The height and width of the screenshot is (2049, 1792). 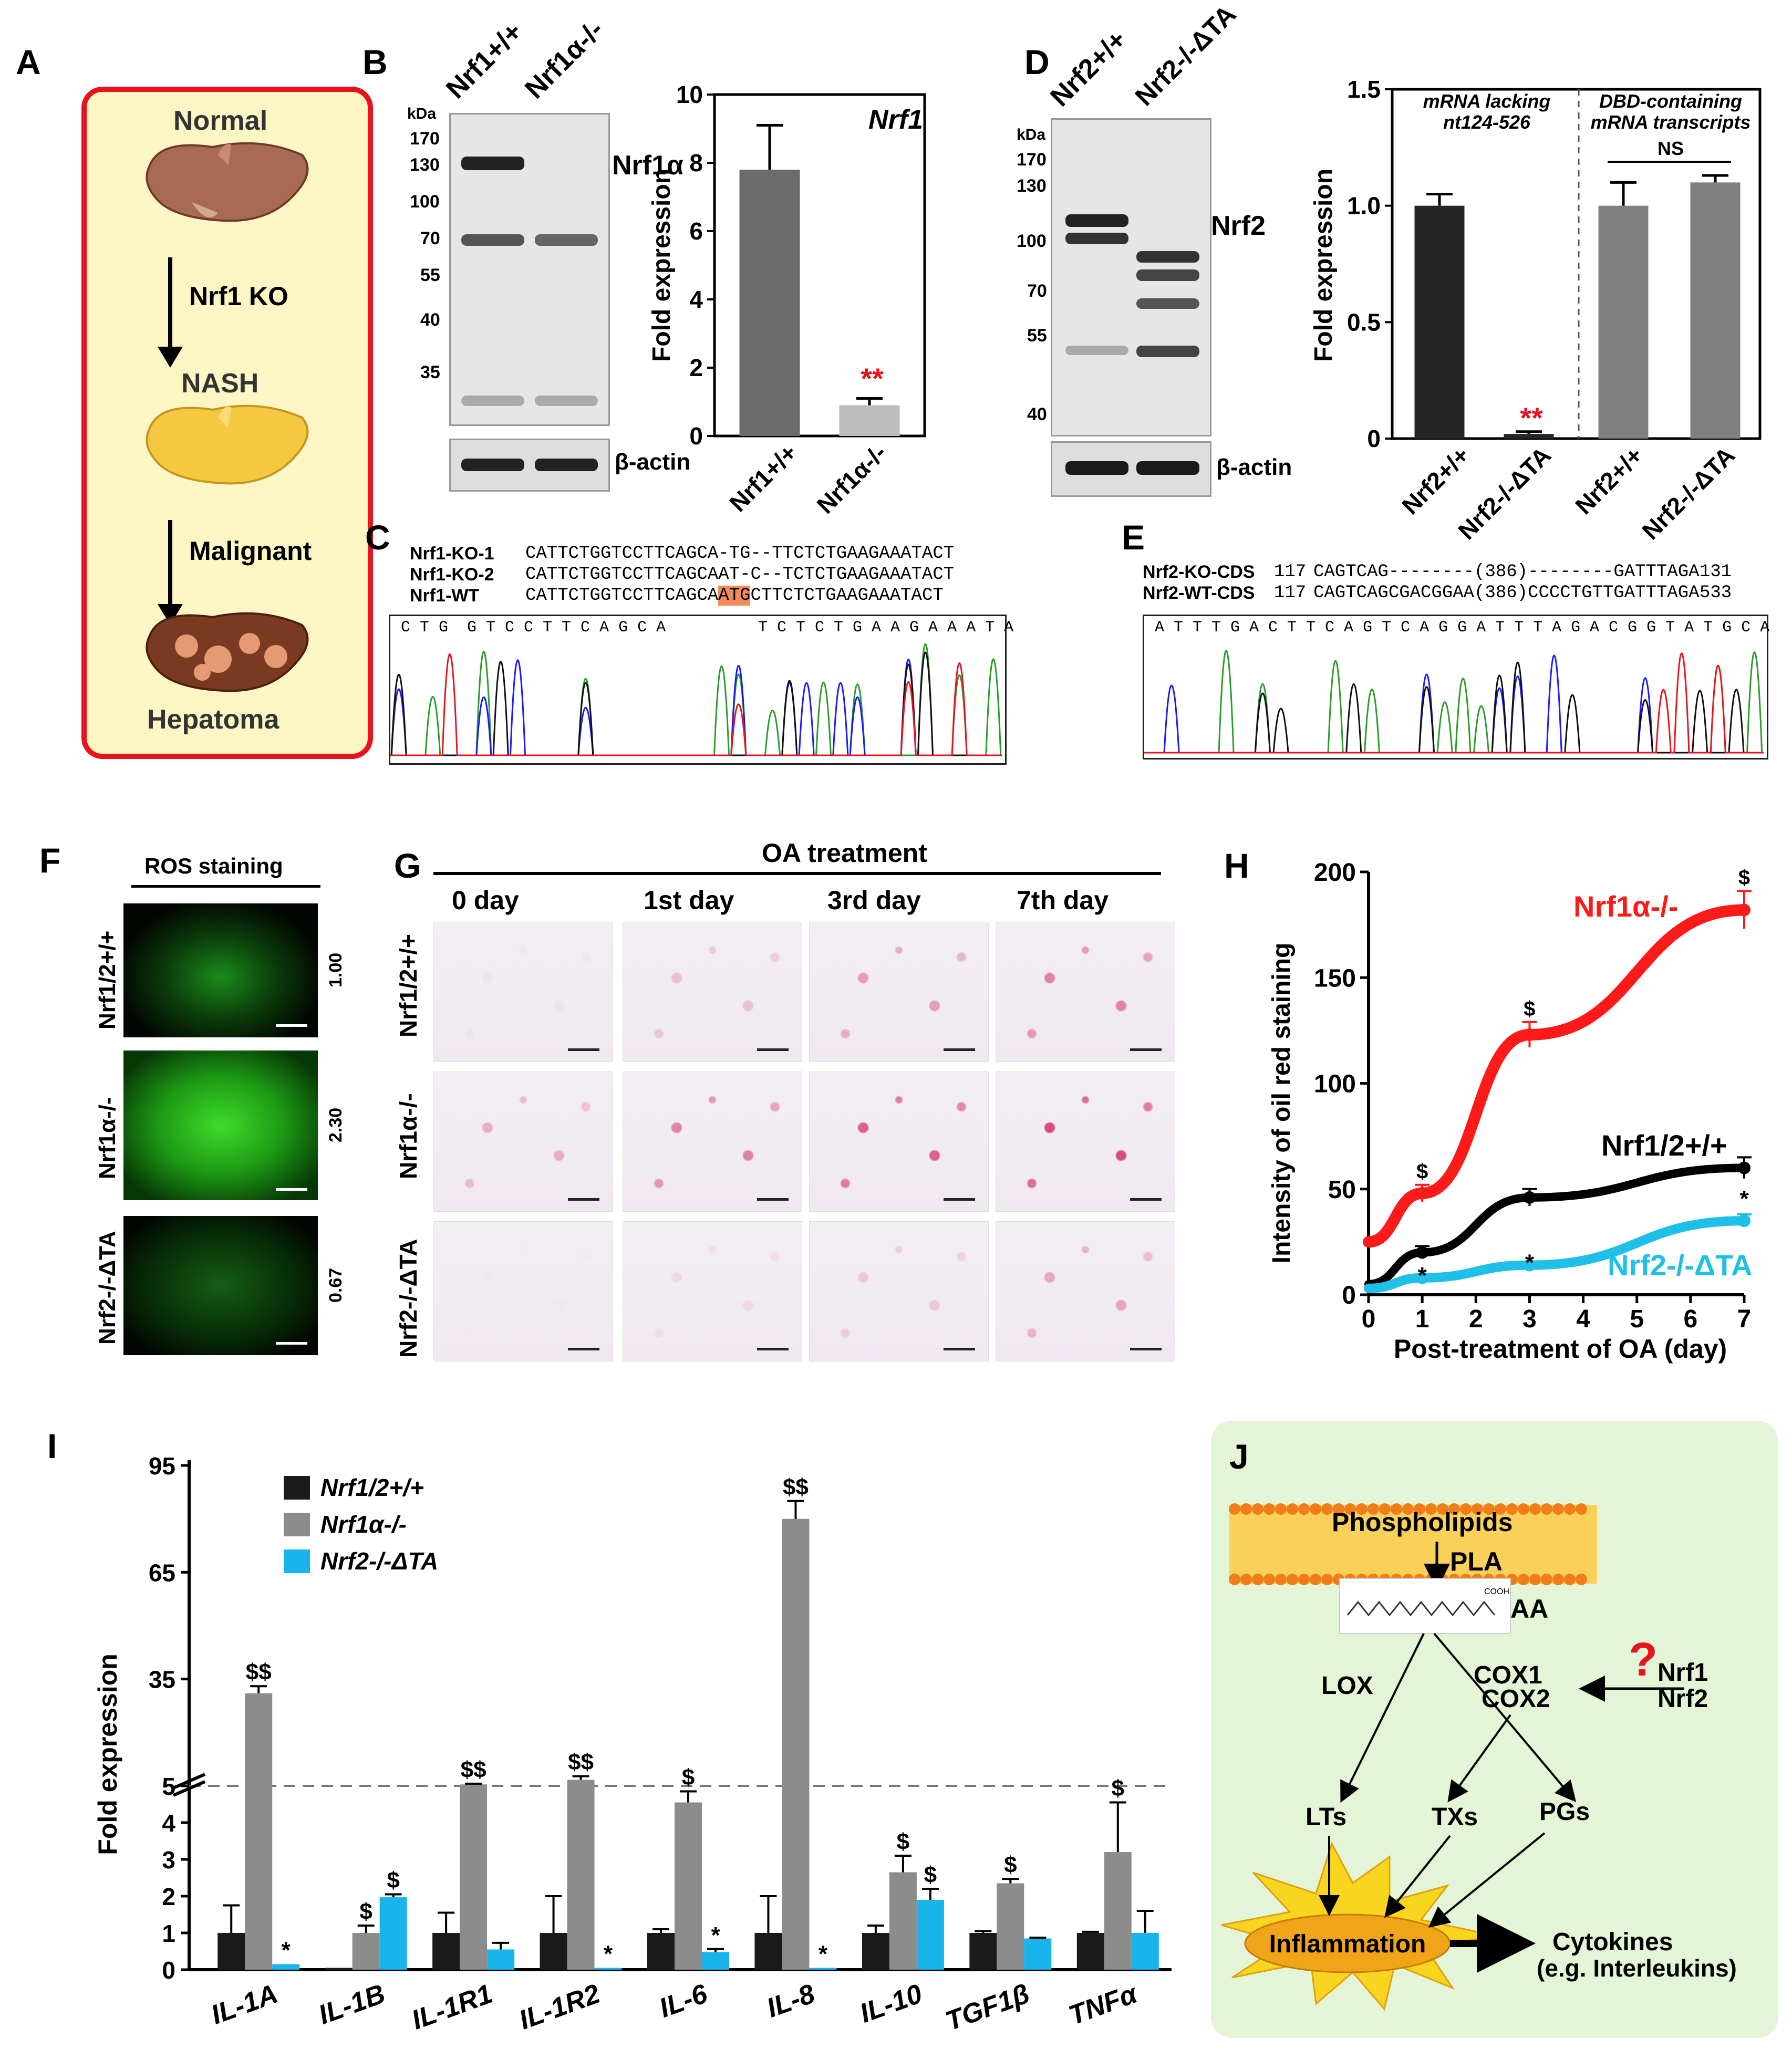 What do you see at coordinates (696, 436) in the screenshot?
I see `chart-b-ytick-label: 0` at bounding box center [696, 436].